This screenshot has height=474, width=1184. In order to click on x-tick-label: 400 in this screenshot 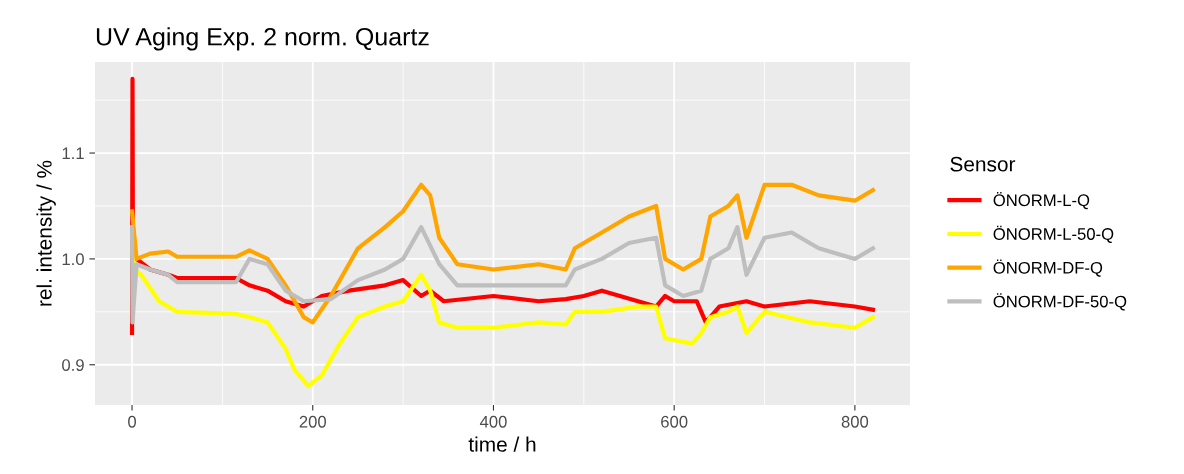, I will do `click(493, 421)`.